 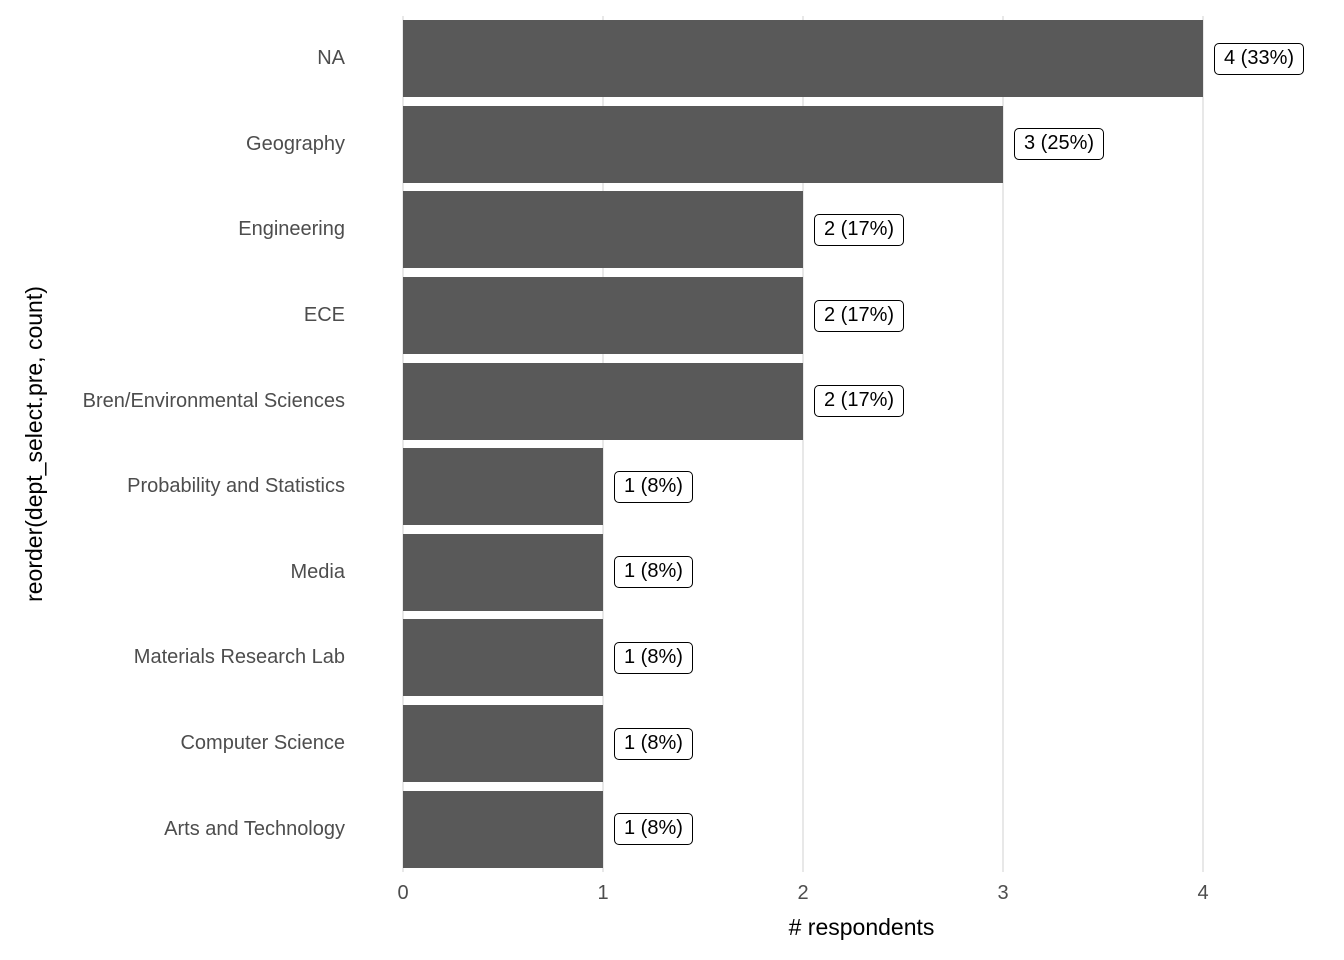 I want to click on bar-Engineering, so click(x=603, y=230).